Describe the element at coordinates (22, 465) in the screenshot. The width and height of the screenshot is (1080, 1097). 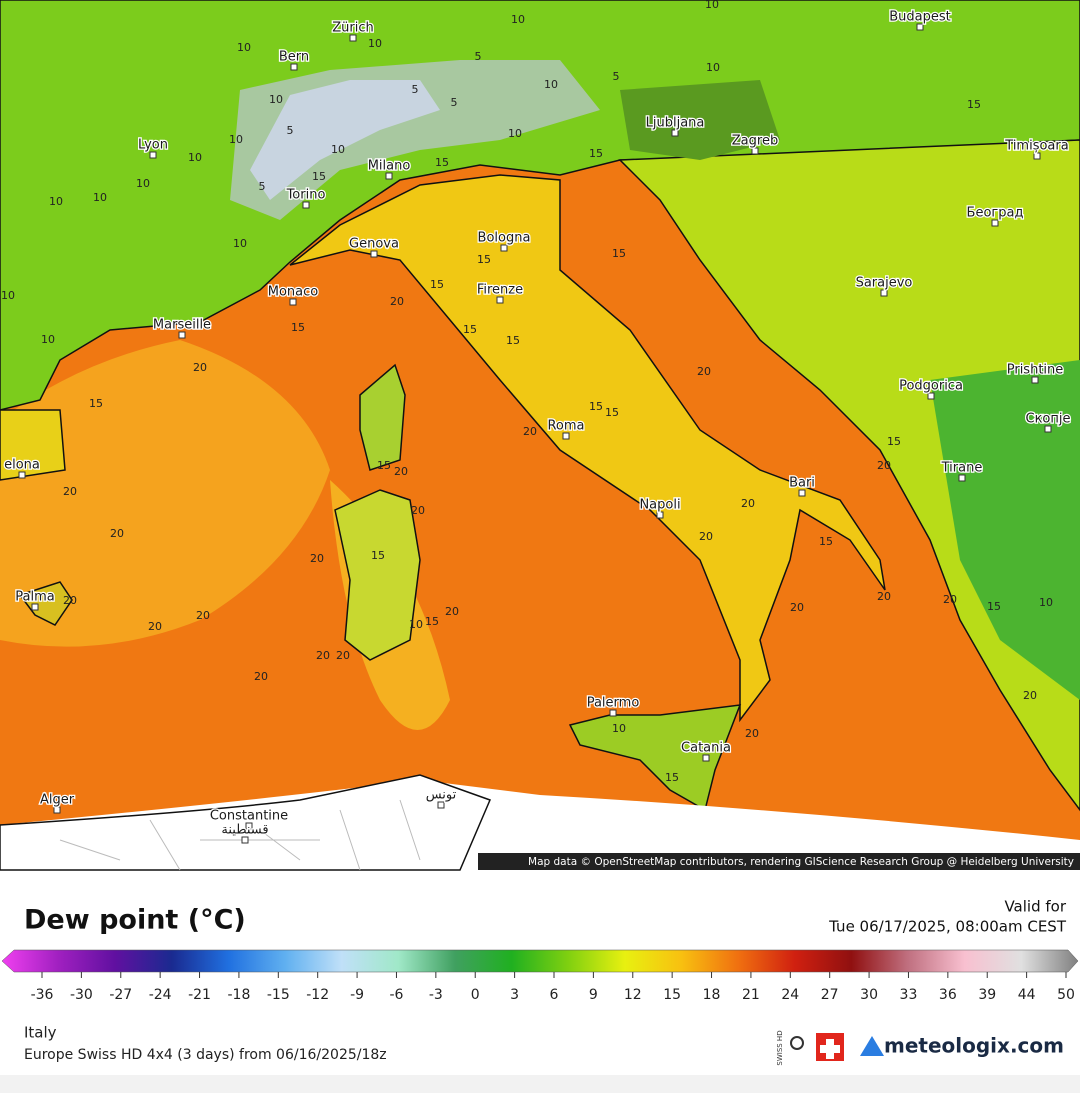
I see `city-label: elona` at that location.